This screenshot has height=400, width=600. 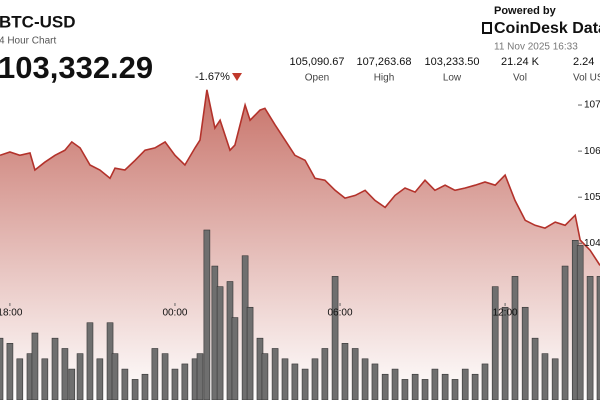 What do you see at coordinates (340, 313) in the screenshot?
I see `x-tick-label: 06:00` at bounding box center [340, 313].